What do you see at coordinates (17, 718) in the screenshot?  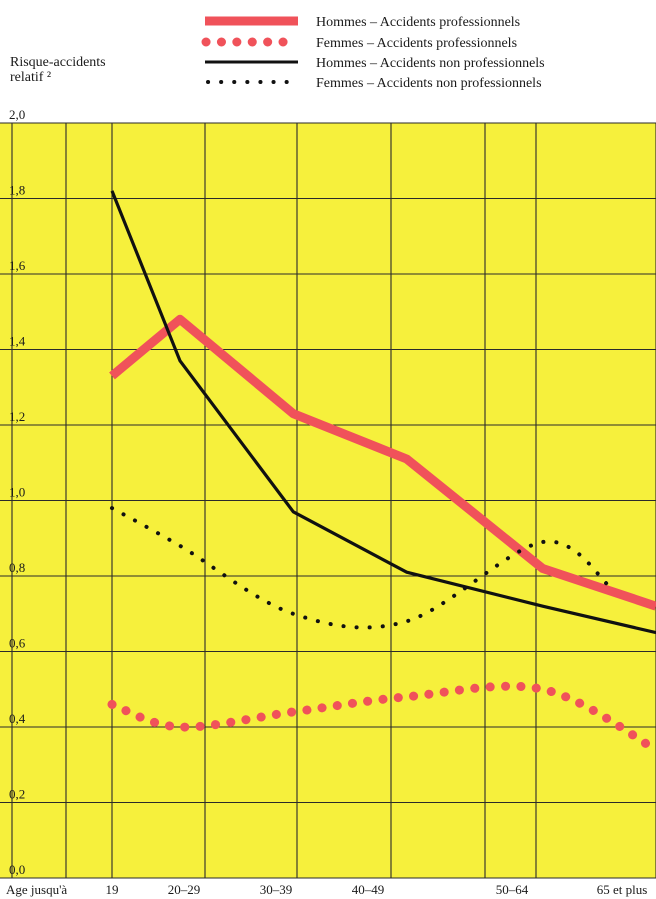 I see `y-tick-label-2: 0,4` at bounding box center [17, 718].